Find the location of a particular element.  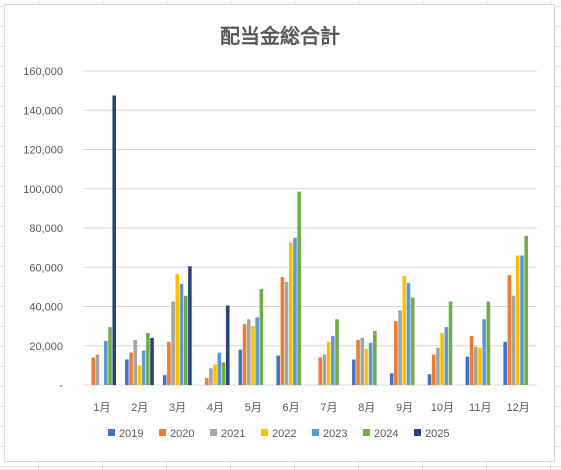

bar-2022-4月 is located at coordinates (215, 374).